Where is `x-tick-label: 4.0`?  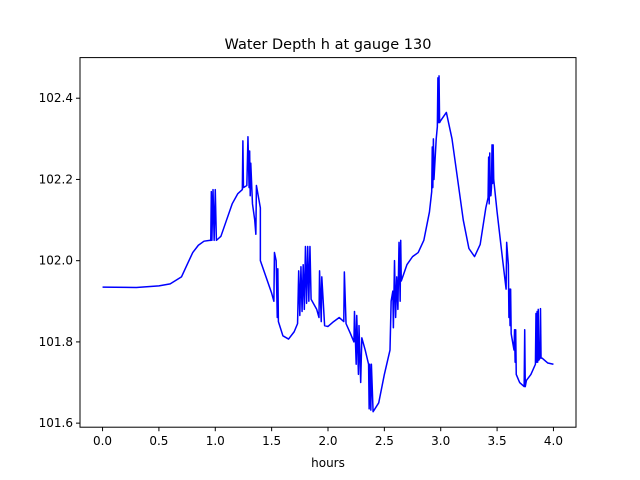
x-tick-label: 4.0 is located at coordinates (553, 441).